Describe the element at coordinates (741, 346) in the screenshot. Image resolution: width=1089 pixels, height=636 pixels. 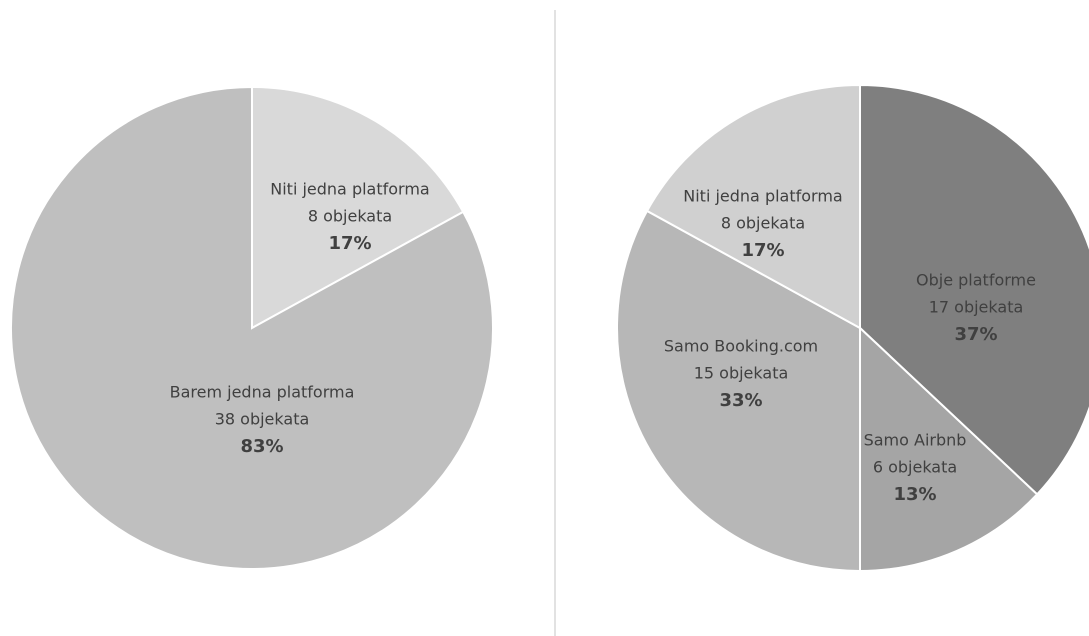
I see `slice-category: Samo Booking.com` at that location.